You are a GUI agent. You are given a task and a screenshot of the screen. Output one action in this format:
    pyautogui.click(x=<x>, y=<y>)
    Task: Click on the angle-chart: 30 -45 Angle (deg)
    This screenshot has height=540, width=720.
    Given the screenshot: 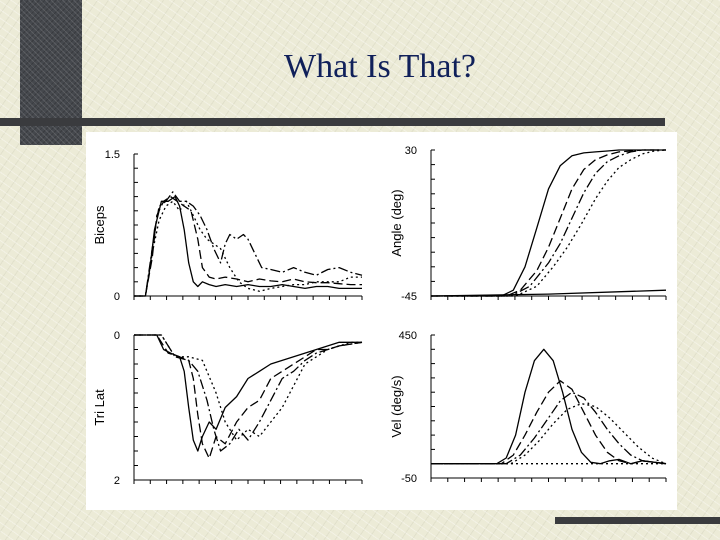 What is the action you would take?
    pyautogui.click(x=528, y=224)
    